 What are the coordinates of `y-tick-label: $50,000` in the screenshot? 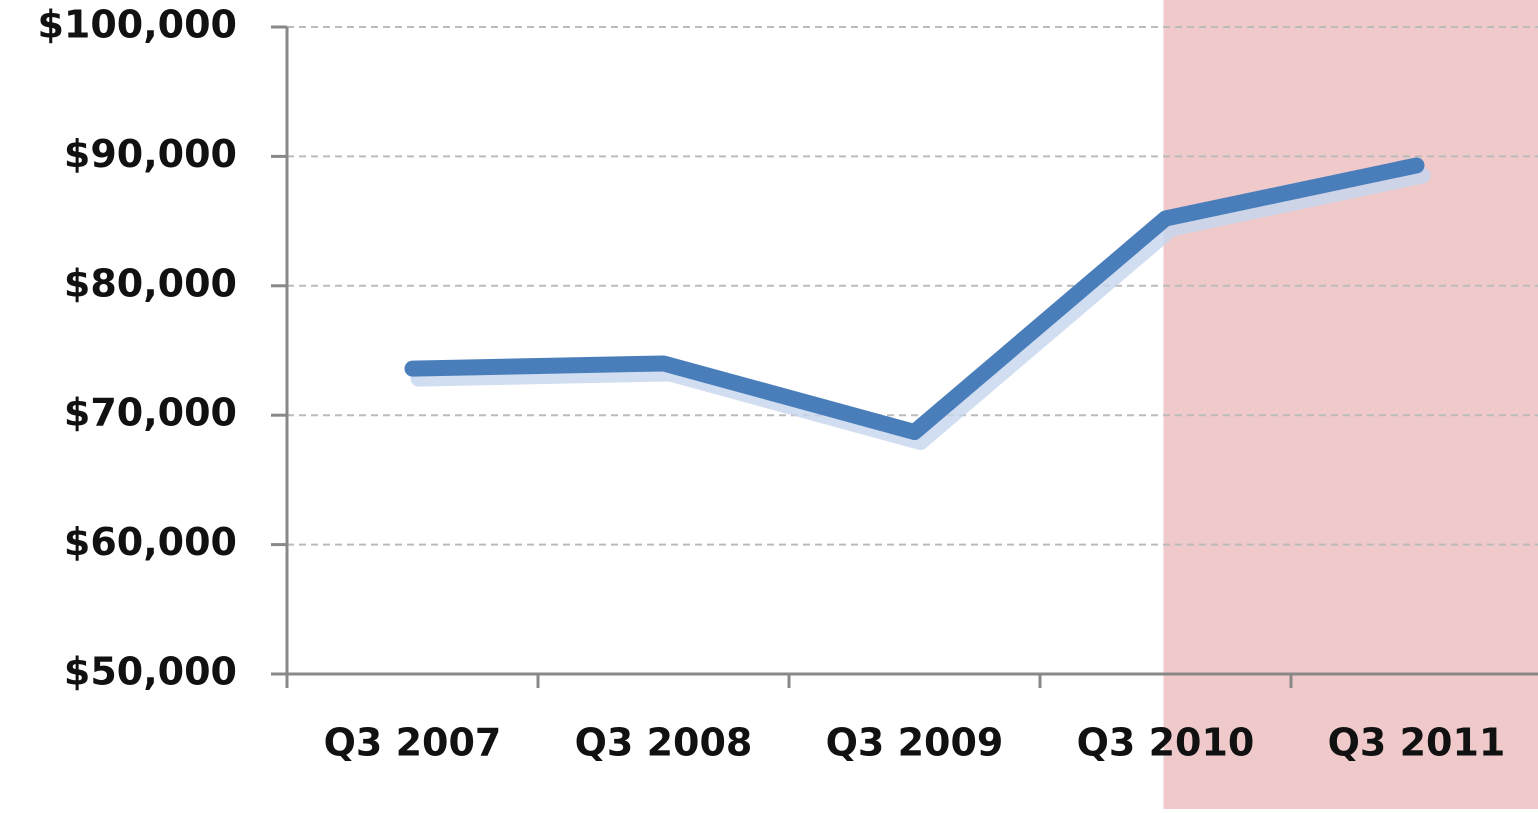 It's located at (150, 672).